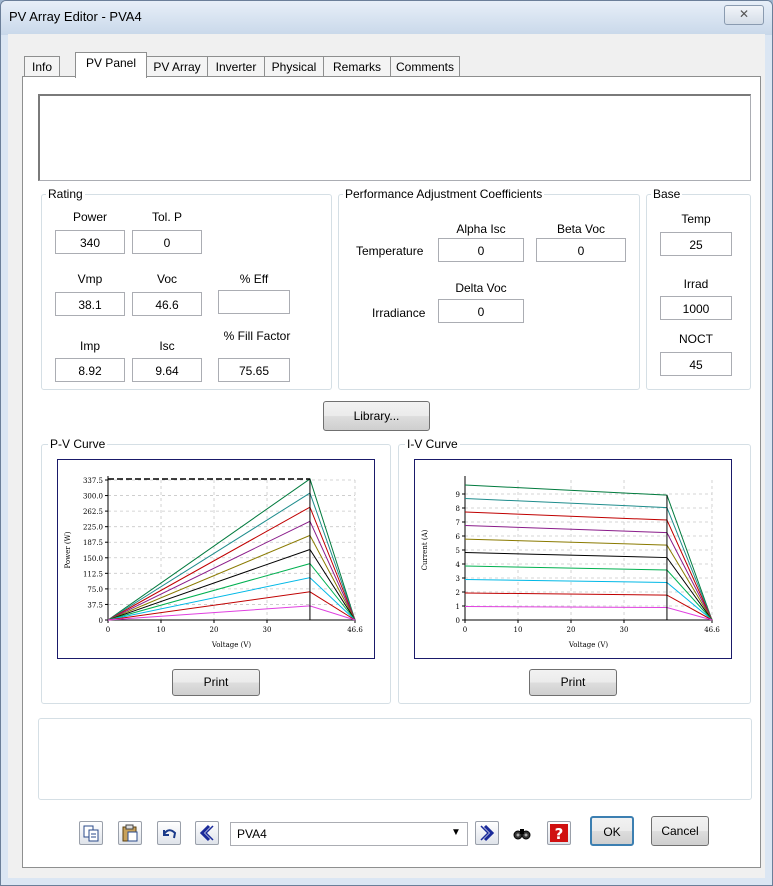 Image resolution: width=773 pixels, height=886 pixels. I want to click on tol-p-field: 0, so click(167, 242).